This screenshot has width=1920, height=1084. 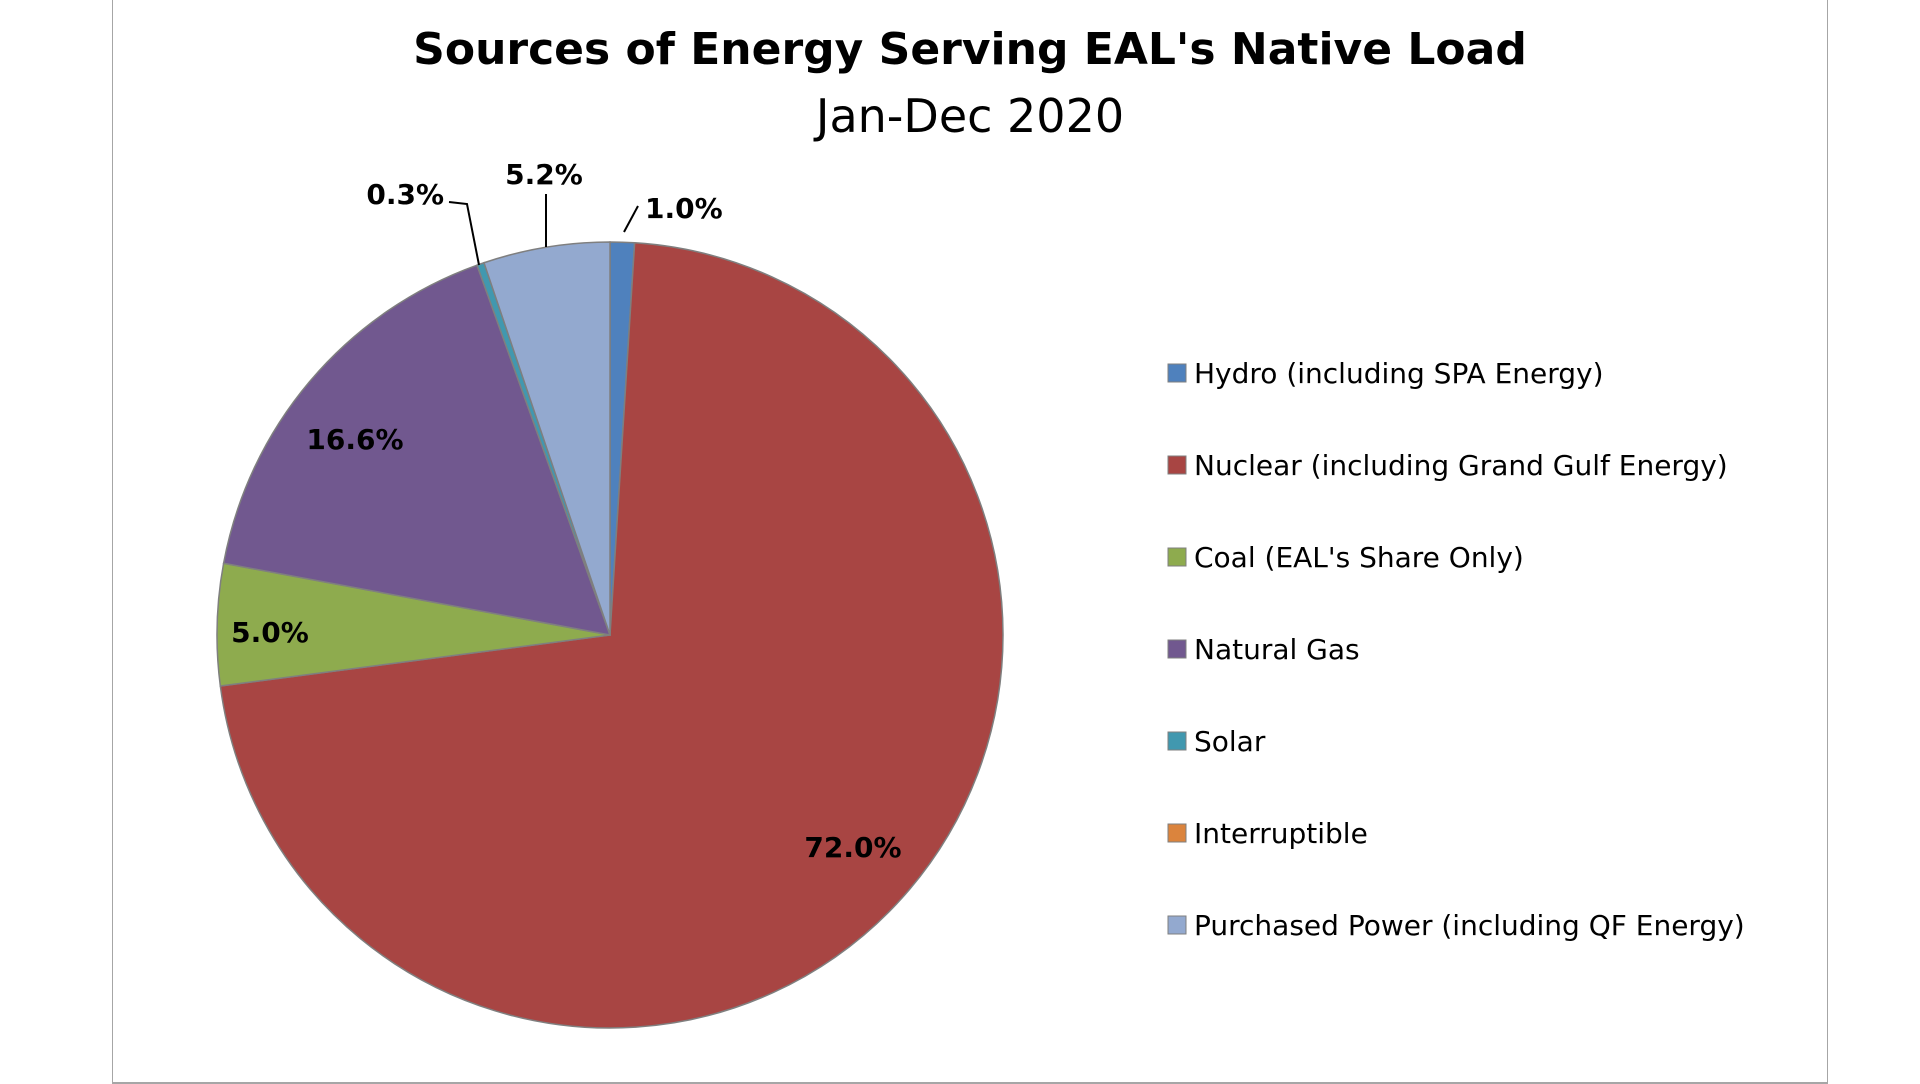 I want to click on data-label-hydro-including-spa-energy: 1.0%, so click(x=684, y=208).